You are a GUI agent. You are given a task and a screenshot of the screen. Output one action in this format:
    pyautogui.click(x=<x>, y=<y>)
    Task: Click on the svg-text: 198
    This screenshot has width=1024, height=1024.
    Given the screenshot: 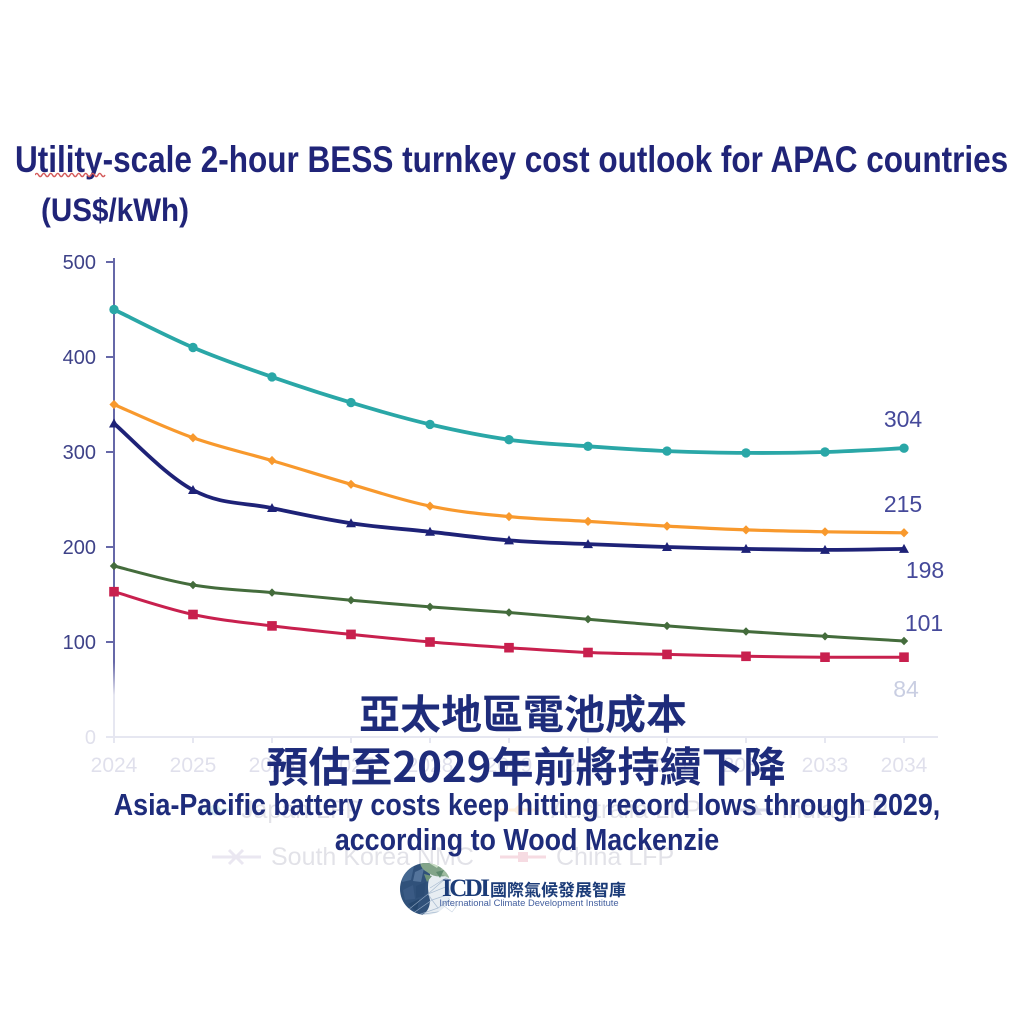 What is the action you would take?
    pyautogui.click(x=925, y=570)
    